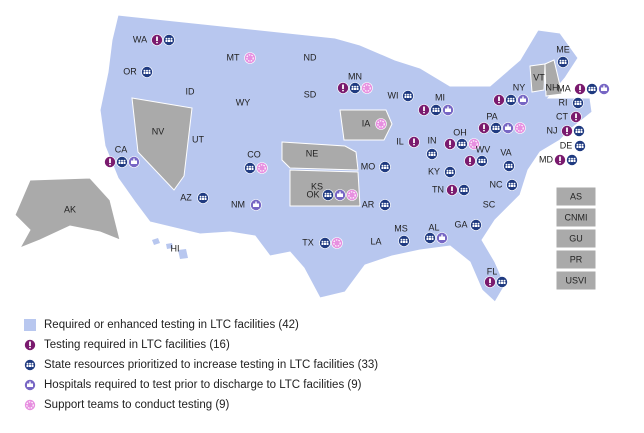 The image size is (644, 433). Describe the element at coordinates (137, 405) in the screenshot. I see `legend-label: Support teams to conduct testing (9)` at that location.